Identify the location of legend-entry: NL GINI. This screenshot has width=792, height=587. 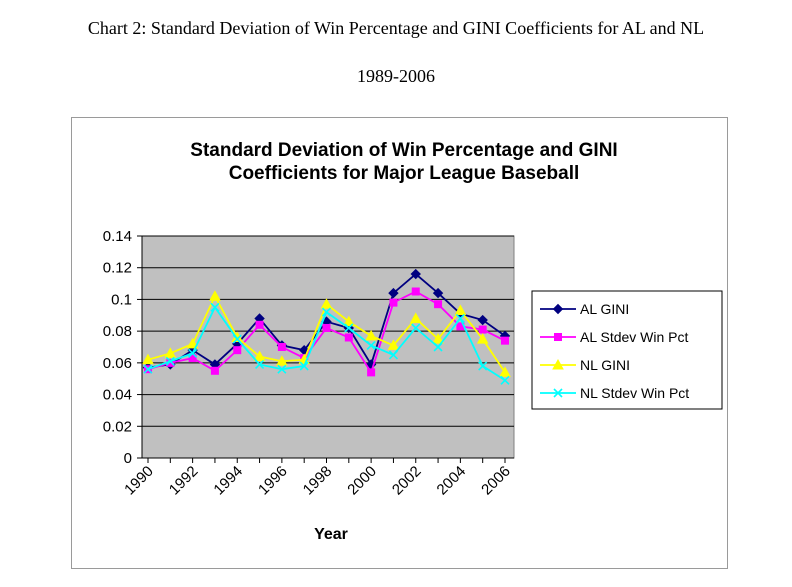
(585, 365).